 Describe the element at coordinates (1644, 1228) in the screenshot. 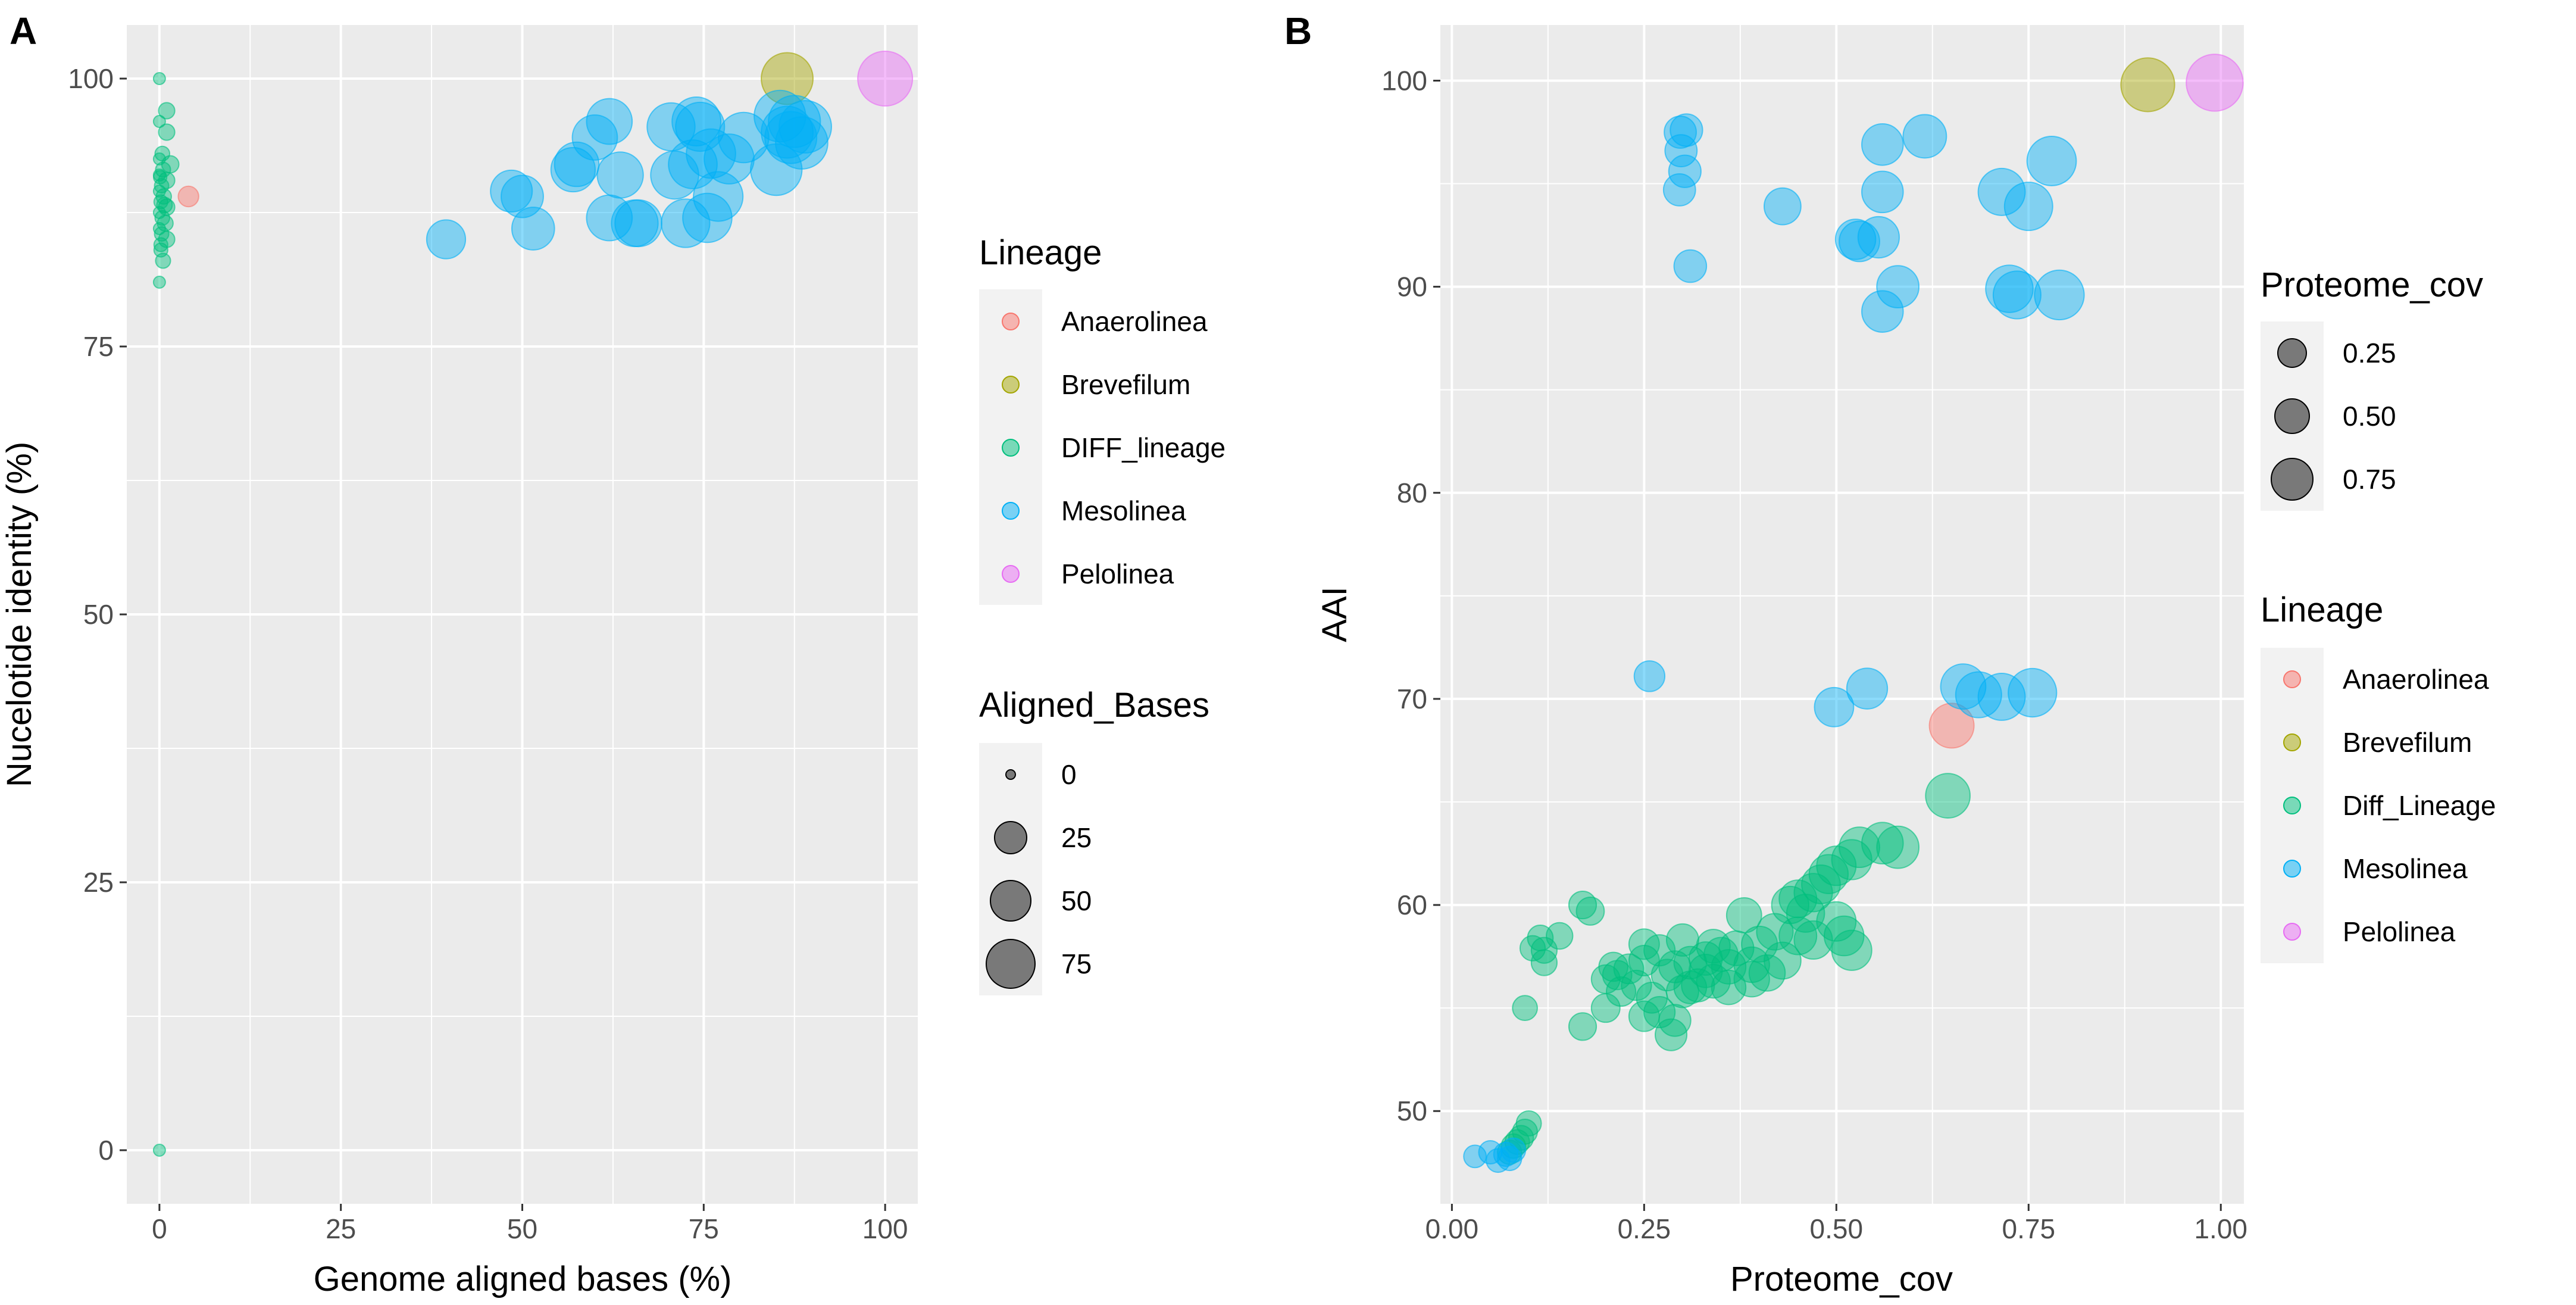

I see `panel-b-x-tick-0.25: 0.25` at that location.